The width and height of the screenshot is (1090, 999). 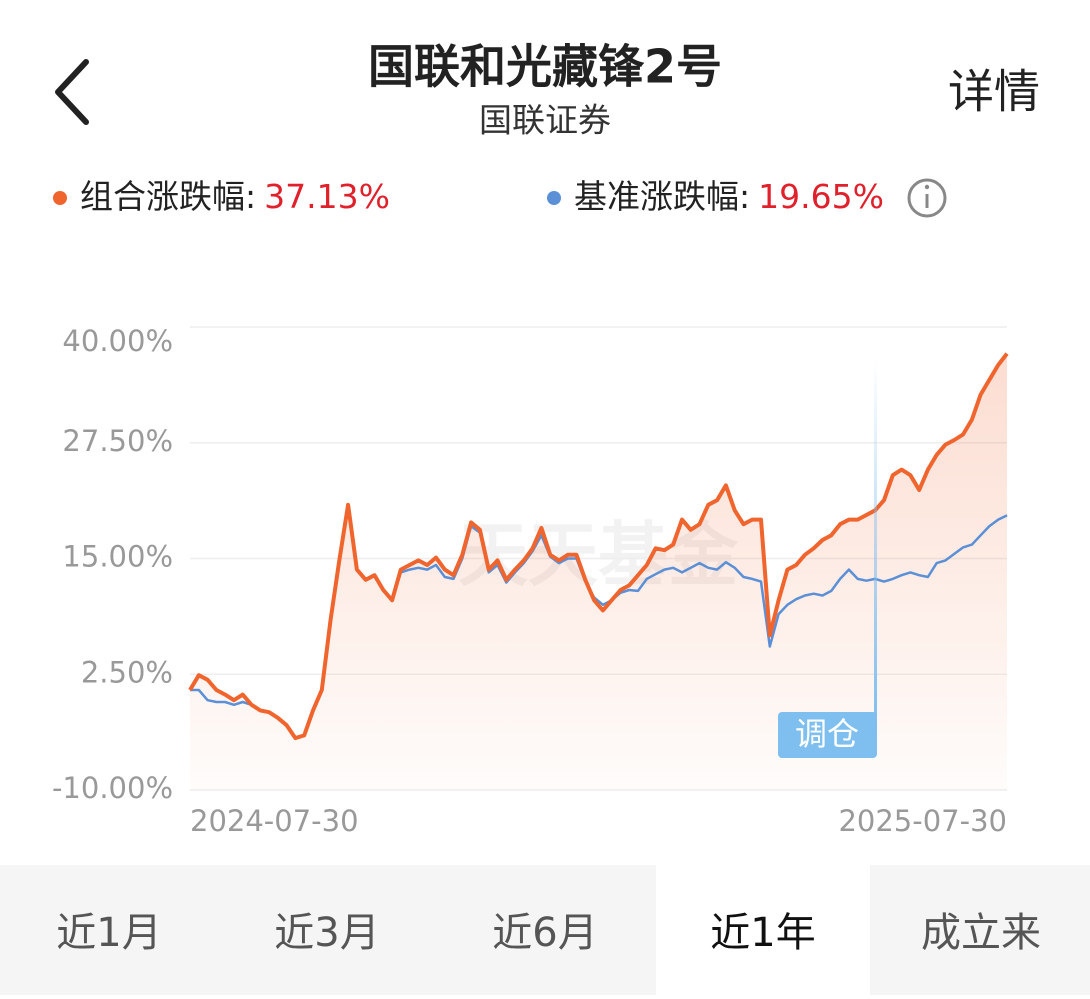 I want to click on legend-name: 基准涨跌幅:, so click(x=662, y=196).